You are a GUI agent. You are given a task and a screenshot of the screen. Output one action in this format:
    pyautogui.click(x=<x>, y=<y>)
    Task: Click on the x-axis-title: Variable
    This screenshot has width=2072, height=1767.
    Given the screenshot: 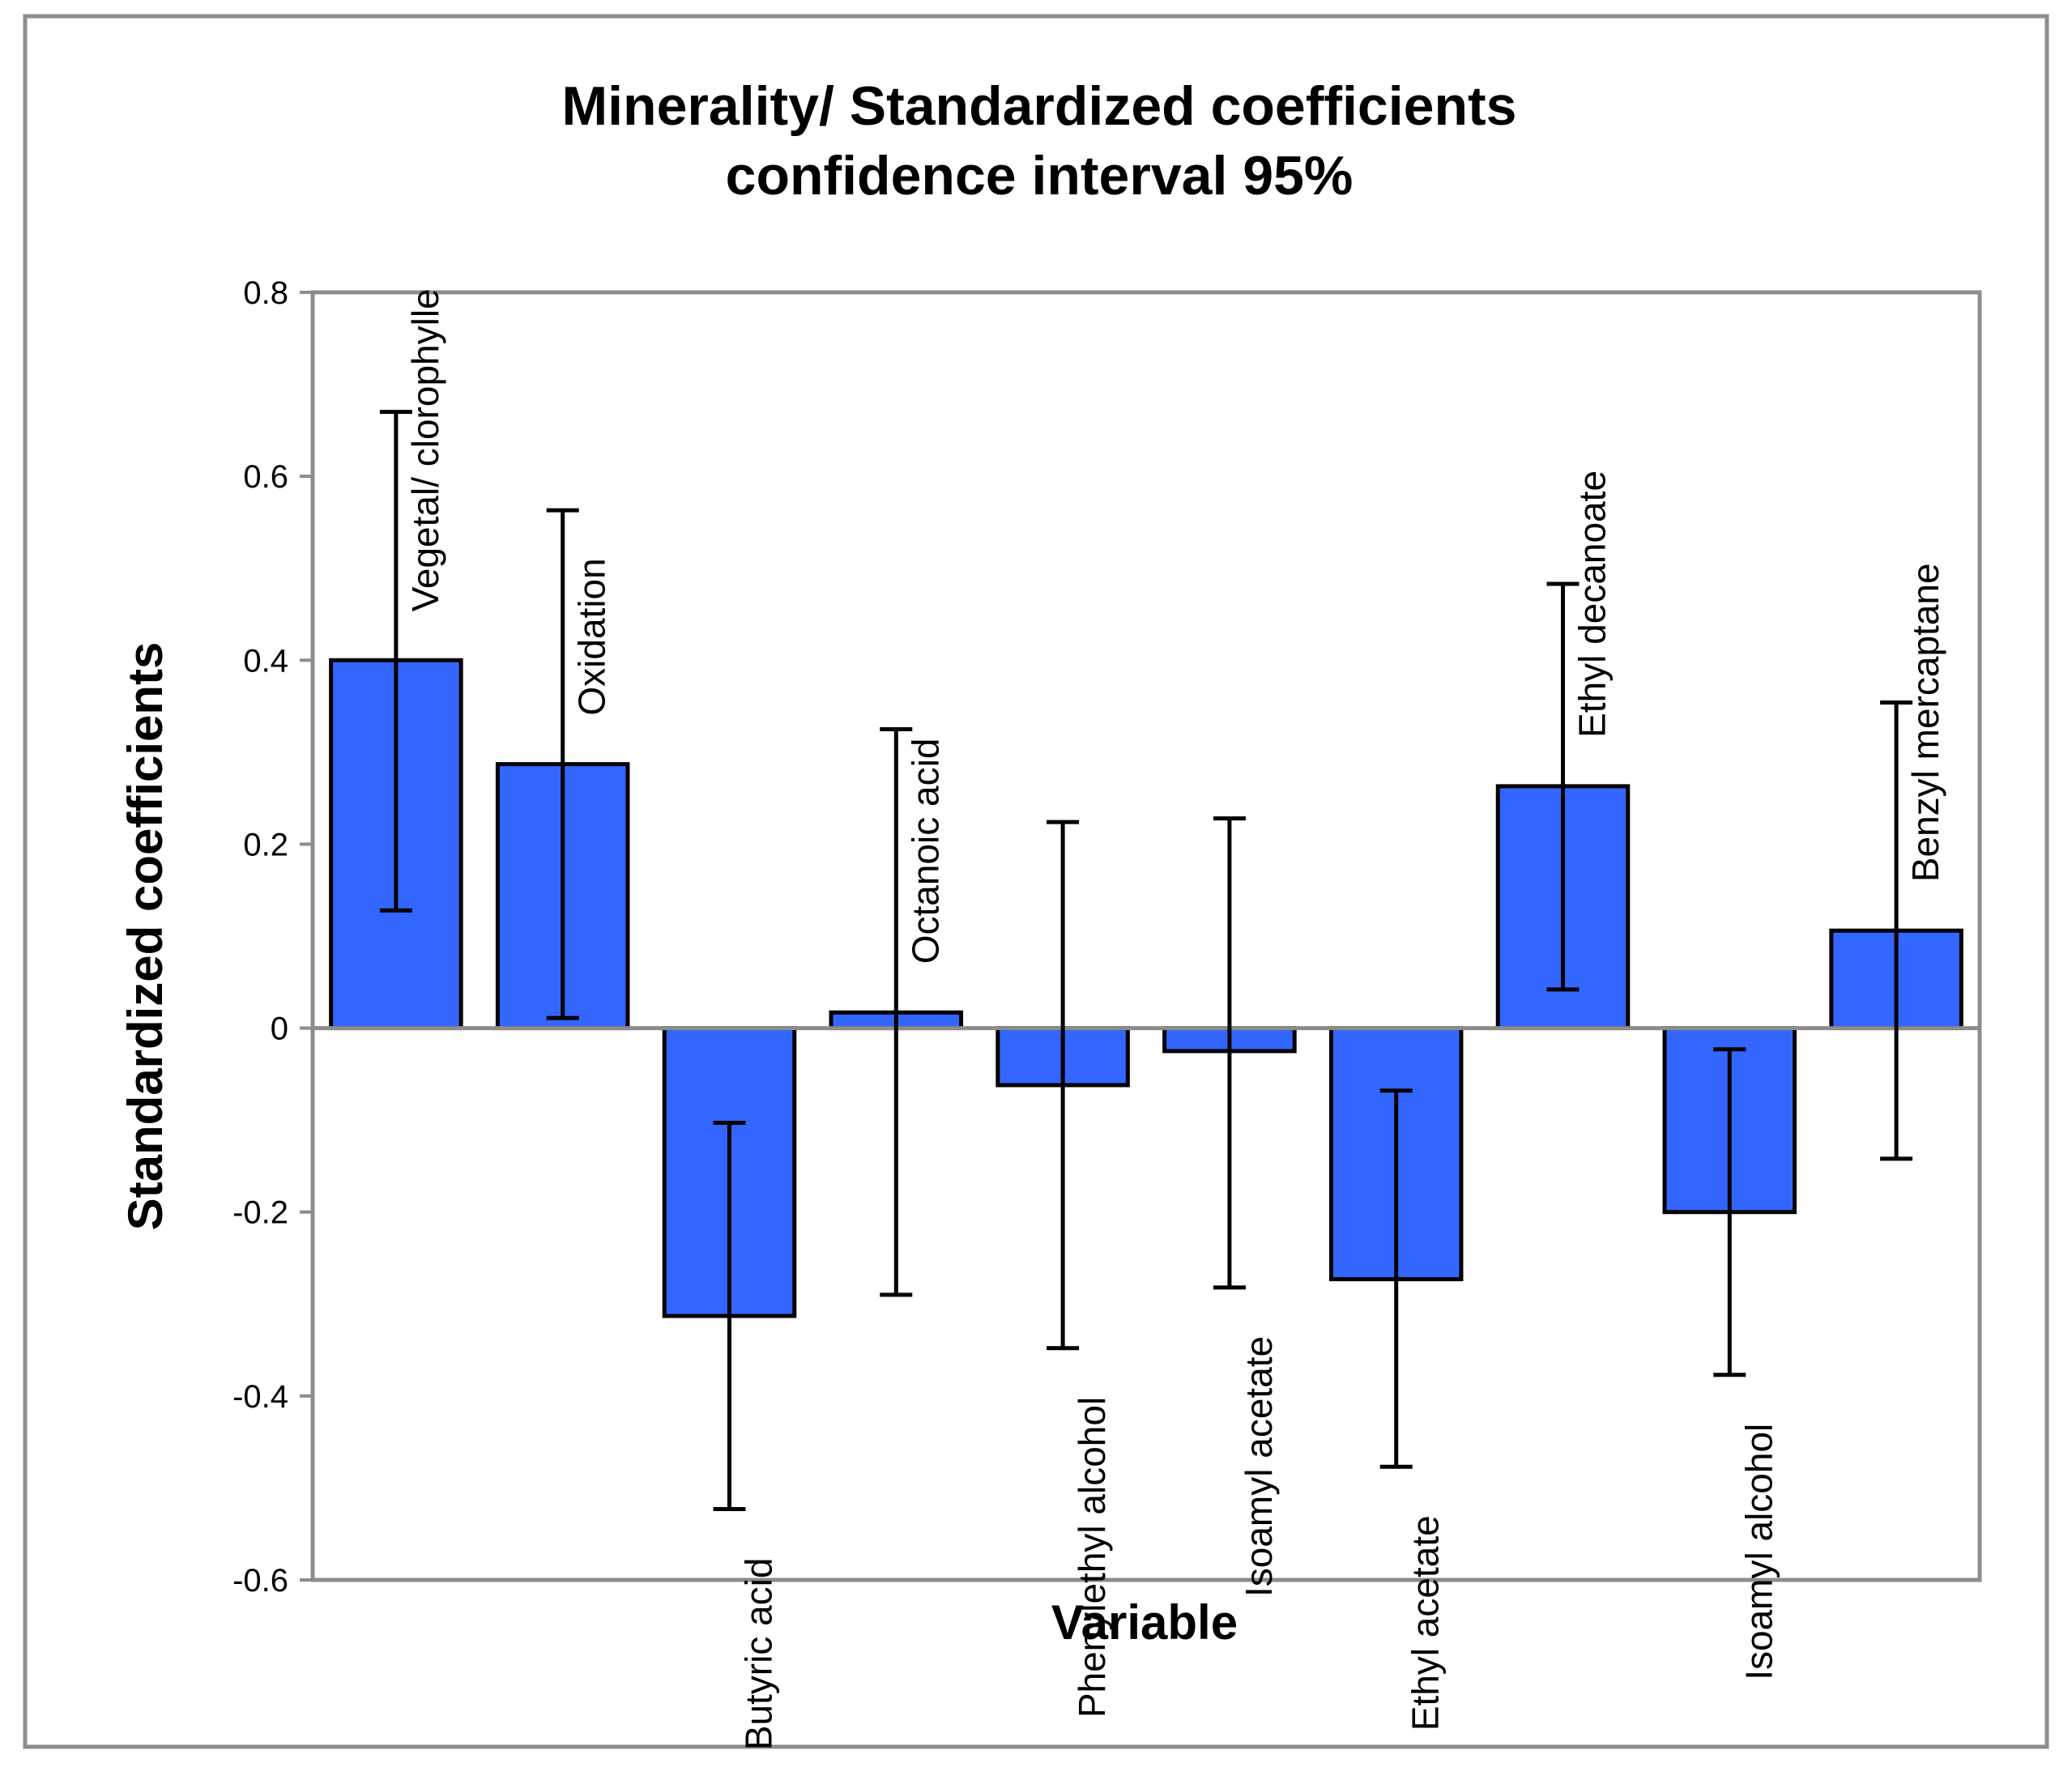 What is the action you would take?
    pyautogui.click(x=1144, y=1623)
    